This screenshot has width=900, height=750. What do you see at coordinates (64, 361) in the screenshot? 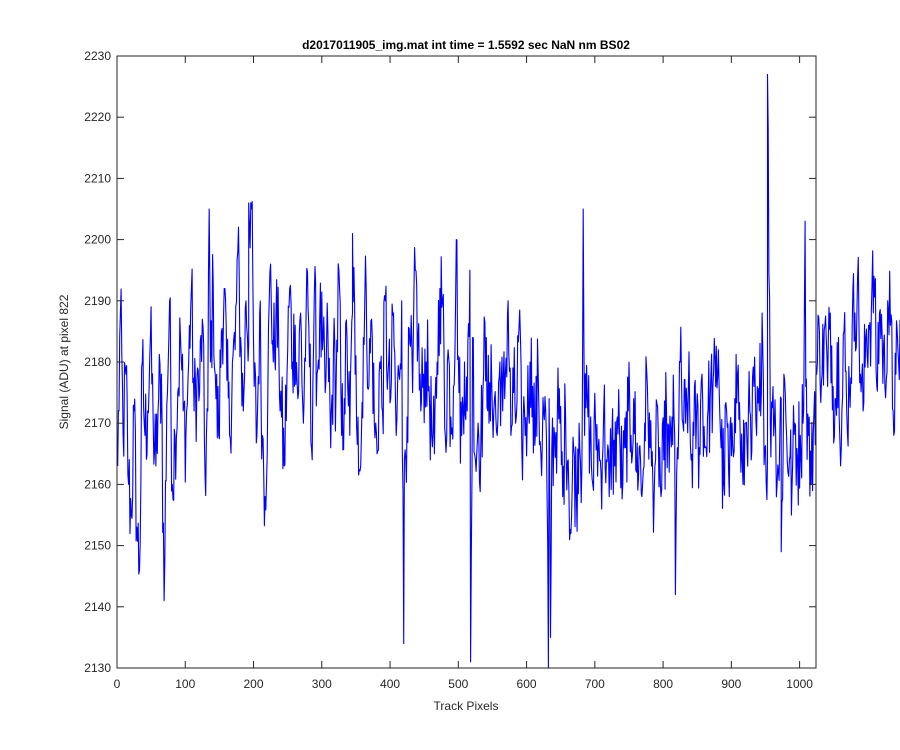
I see `y-axis-label: Signal (ADU) at pixel 822` at bounding box center [64, 361].